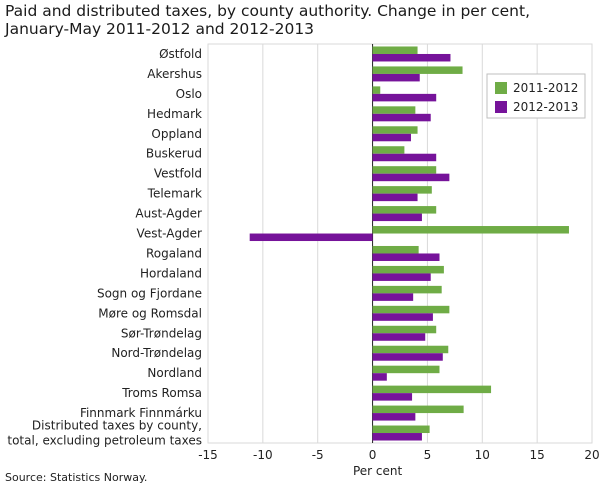  What do you see at coordinates (176, 134) in the screenshot?
I see `category-label: Oppland` at bounding box center [176, 134].